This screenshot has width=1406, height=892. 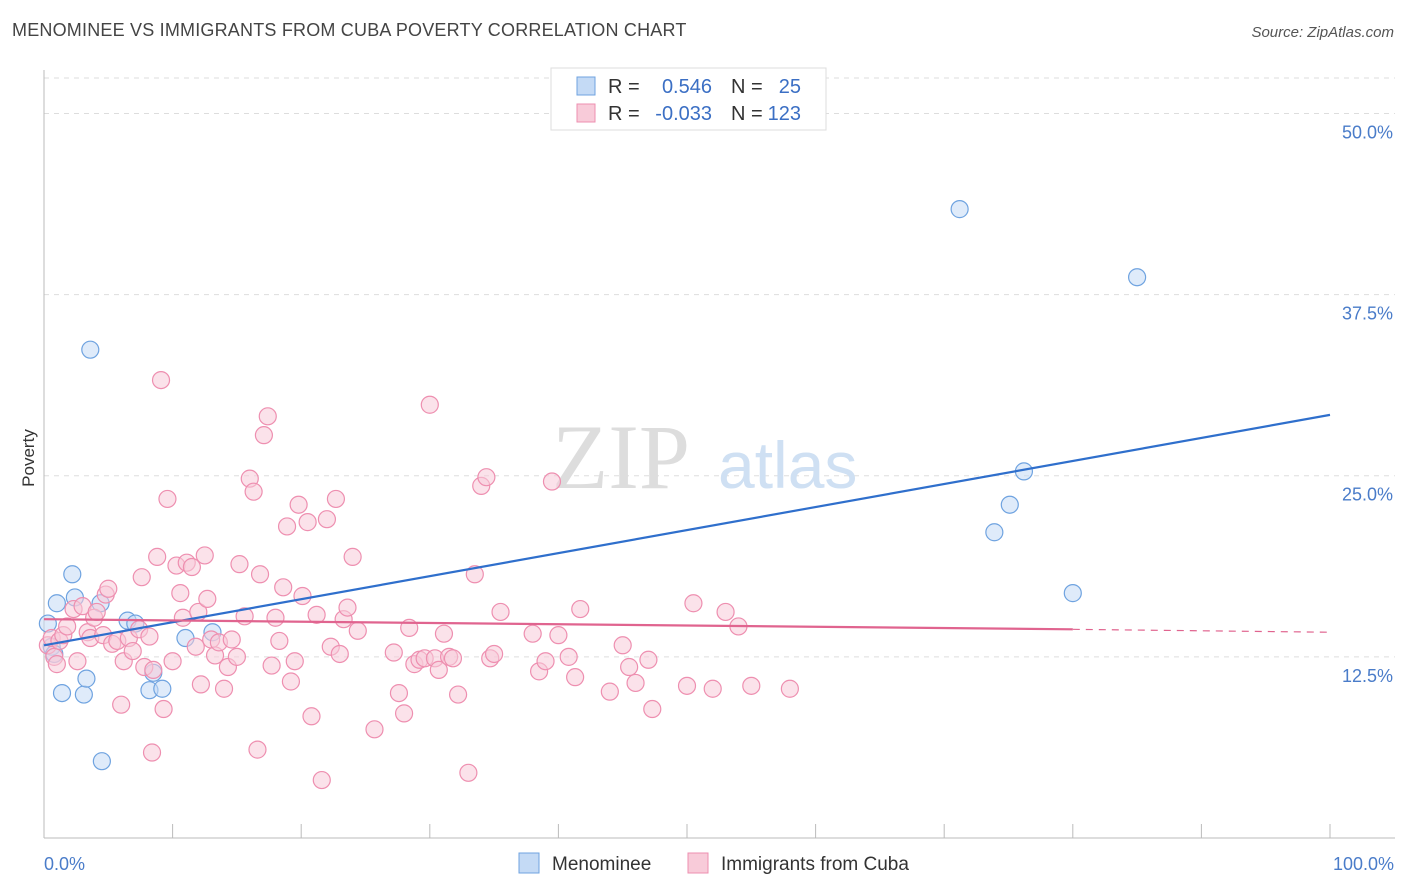 I want to click on legend-r-value-cuba: -0.033, so click(x=683, y=114).